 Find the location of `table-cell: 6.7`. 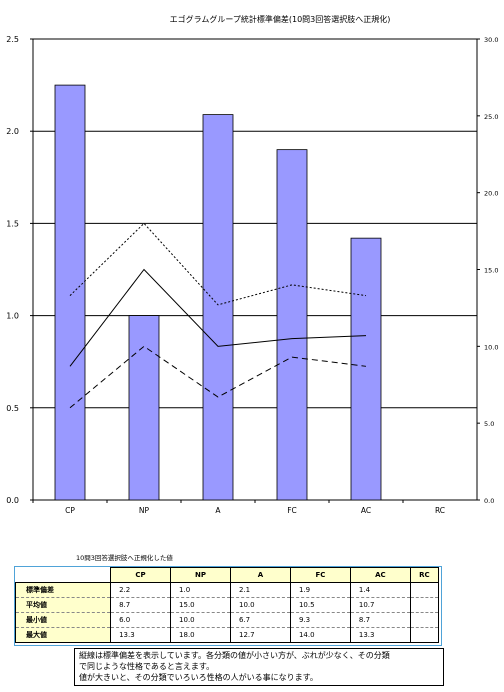

table-cell: 6.7 is located at coordinates (260, 620).